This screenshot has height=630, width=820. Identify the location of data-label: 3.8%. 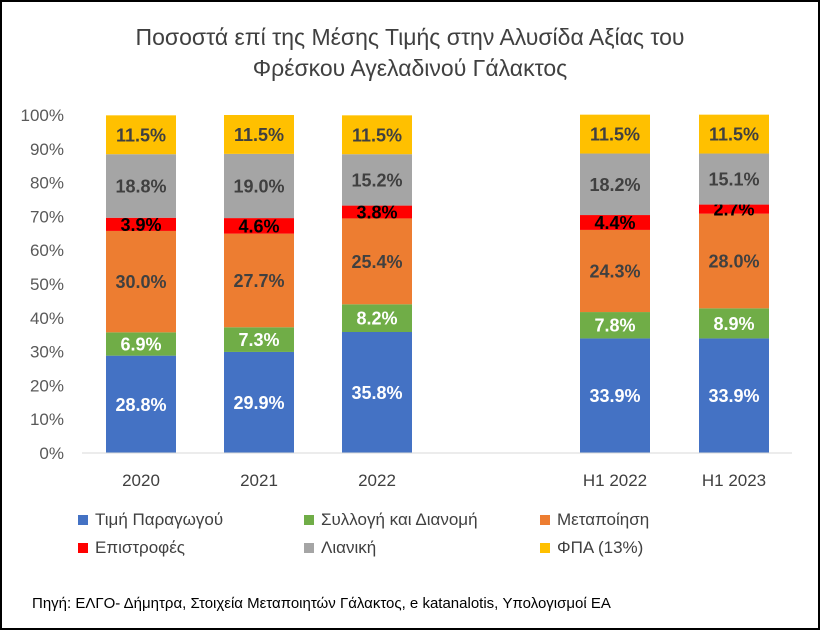
(376, 213).